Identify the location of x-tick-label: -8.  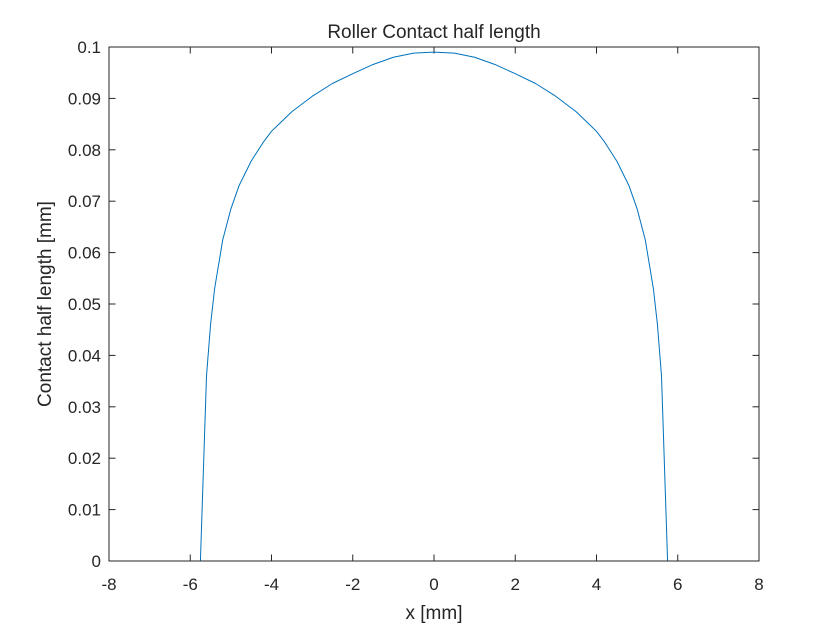
(108, 584).